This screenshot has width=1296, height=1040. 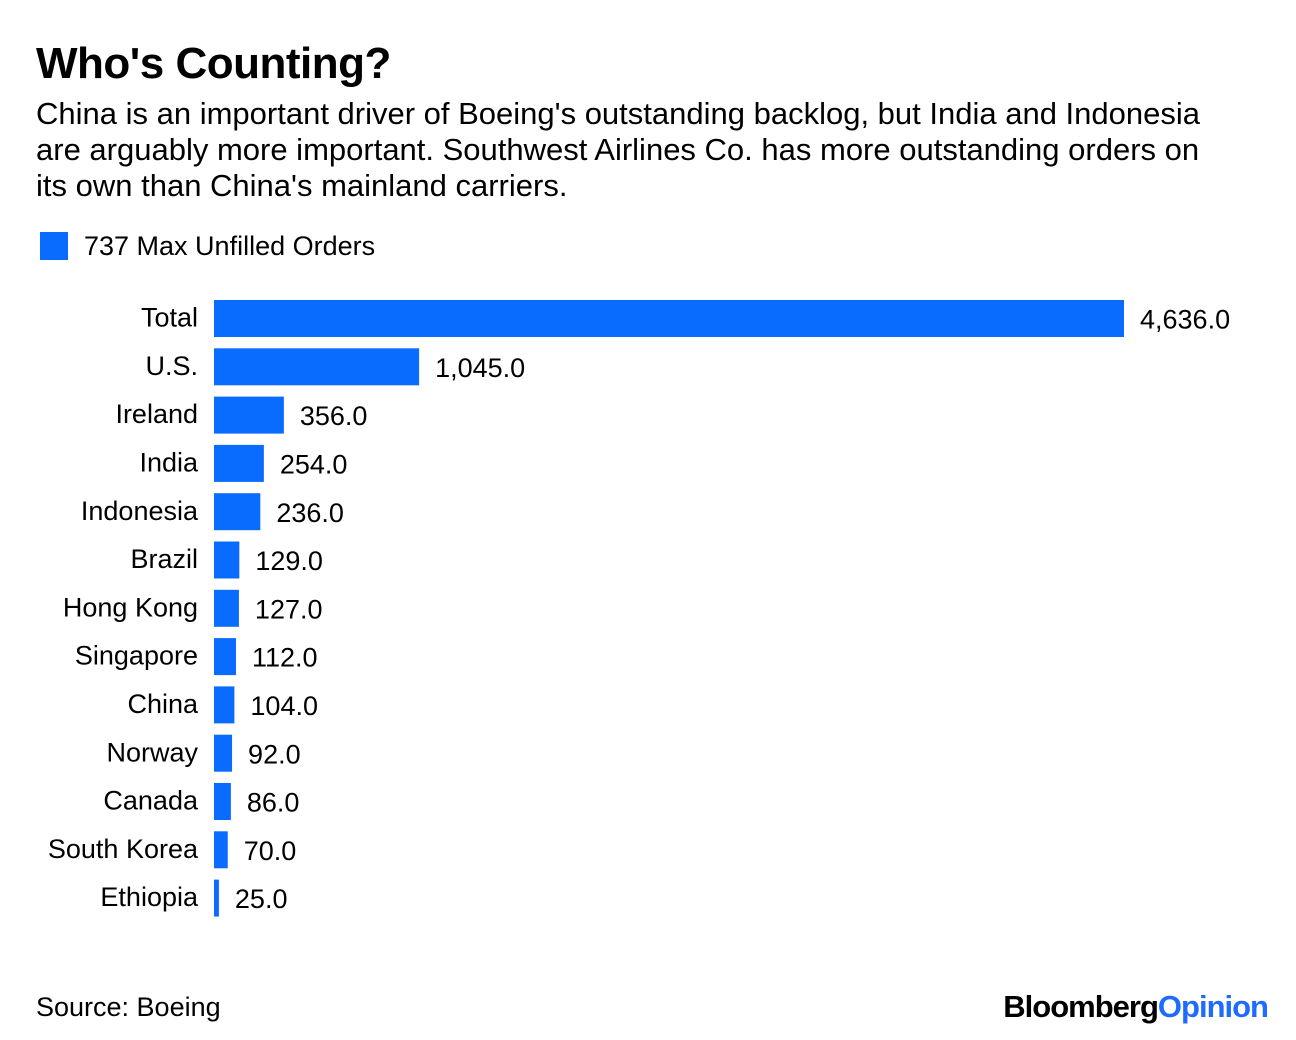 What do you see at coordinates (130, 607) in the screenshot?
I see `category-label: Hong Kong` at bounding box center [130, 607].